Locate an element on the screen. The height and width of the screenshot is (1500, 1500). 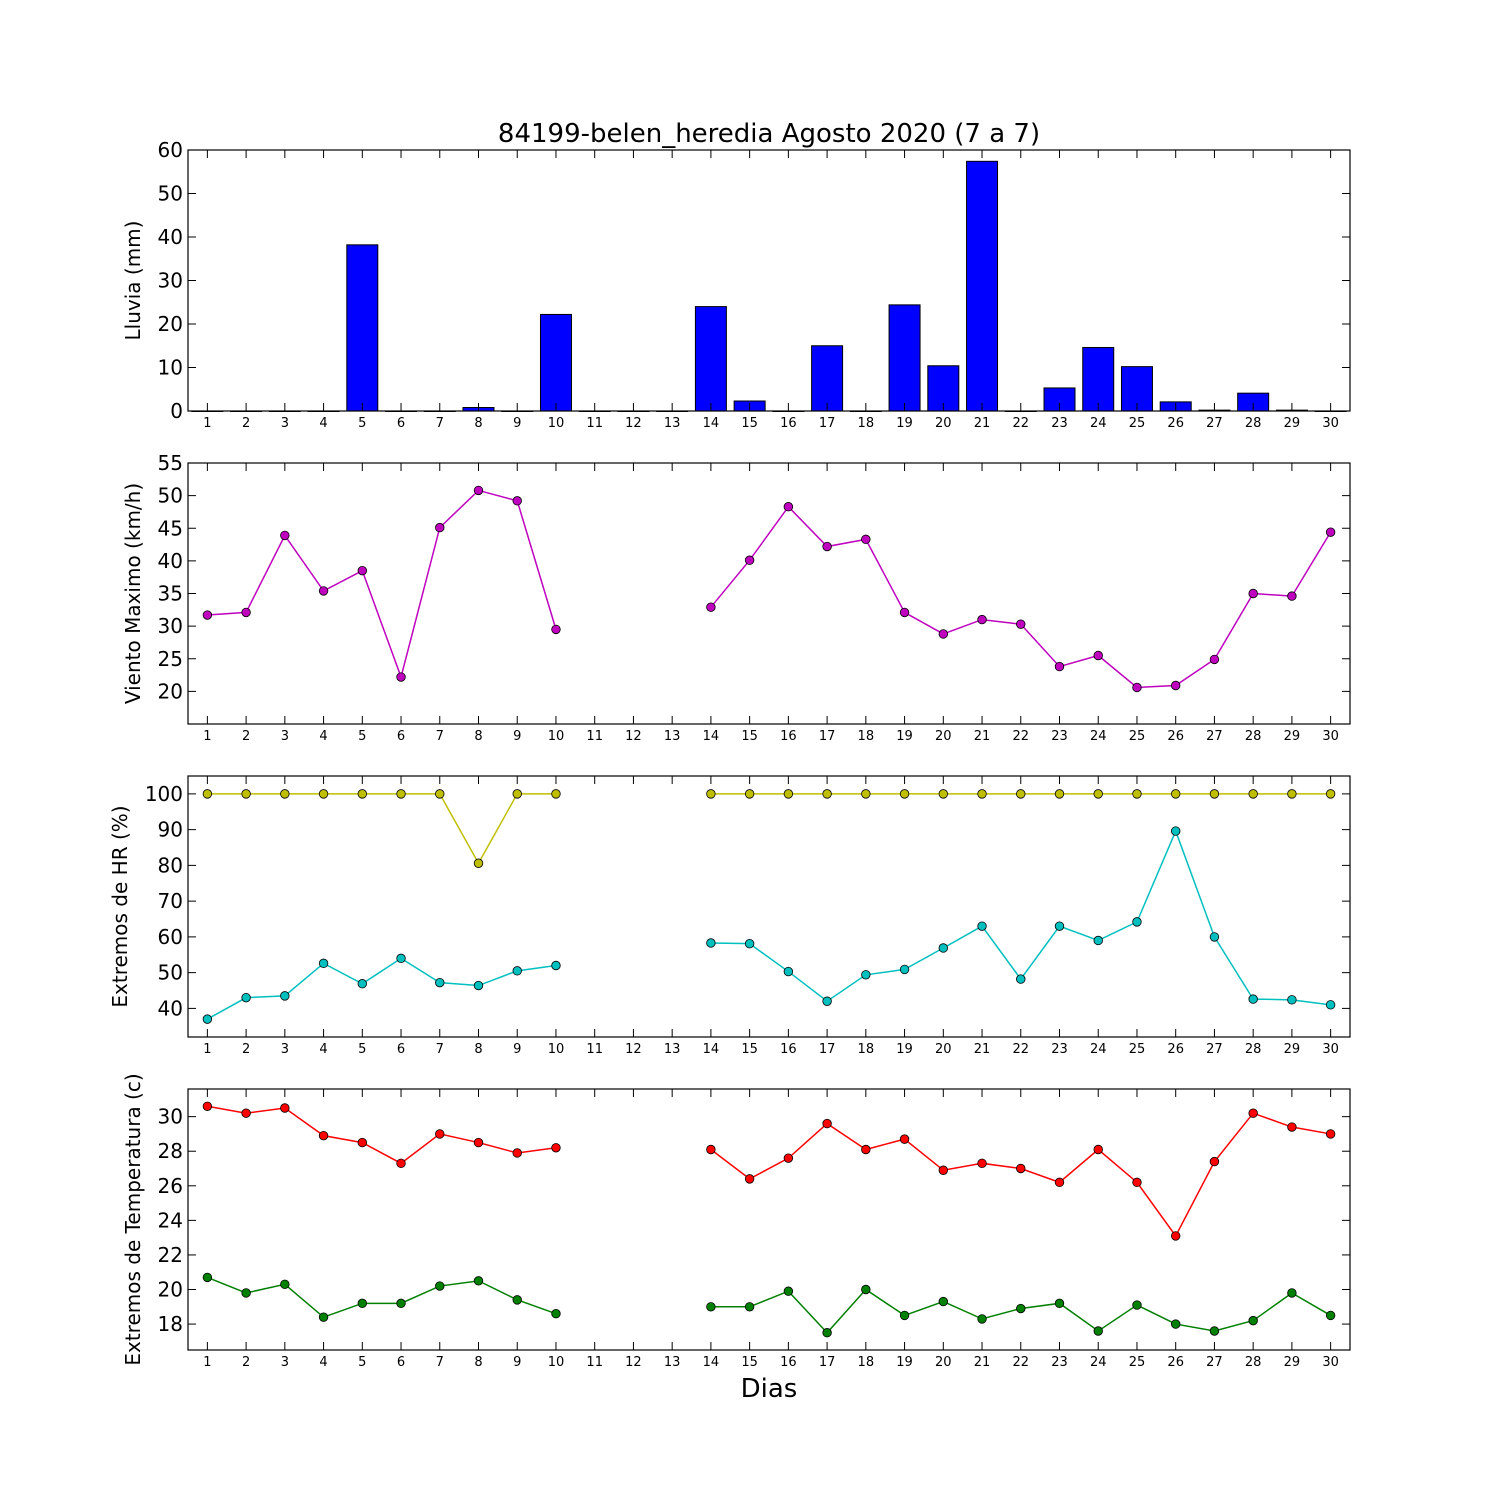
y-tick-label: 90 is located at coordinates (170, 830).